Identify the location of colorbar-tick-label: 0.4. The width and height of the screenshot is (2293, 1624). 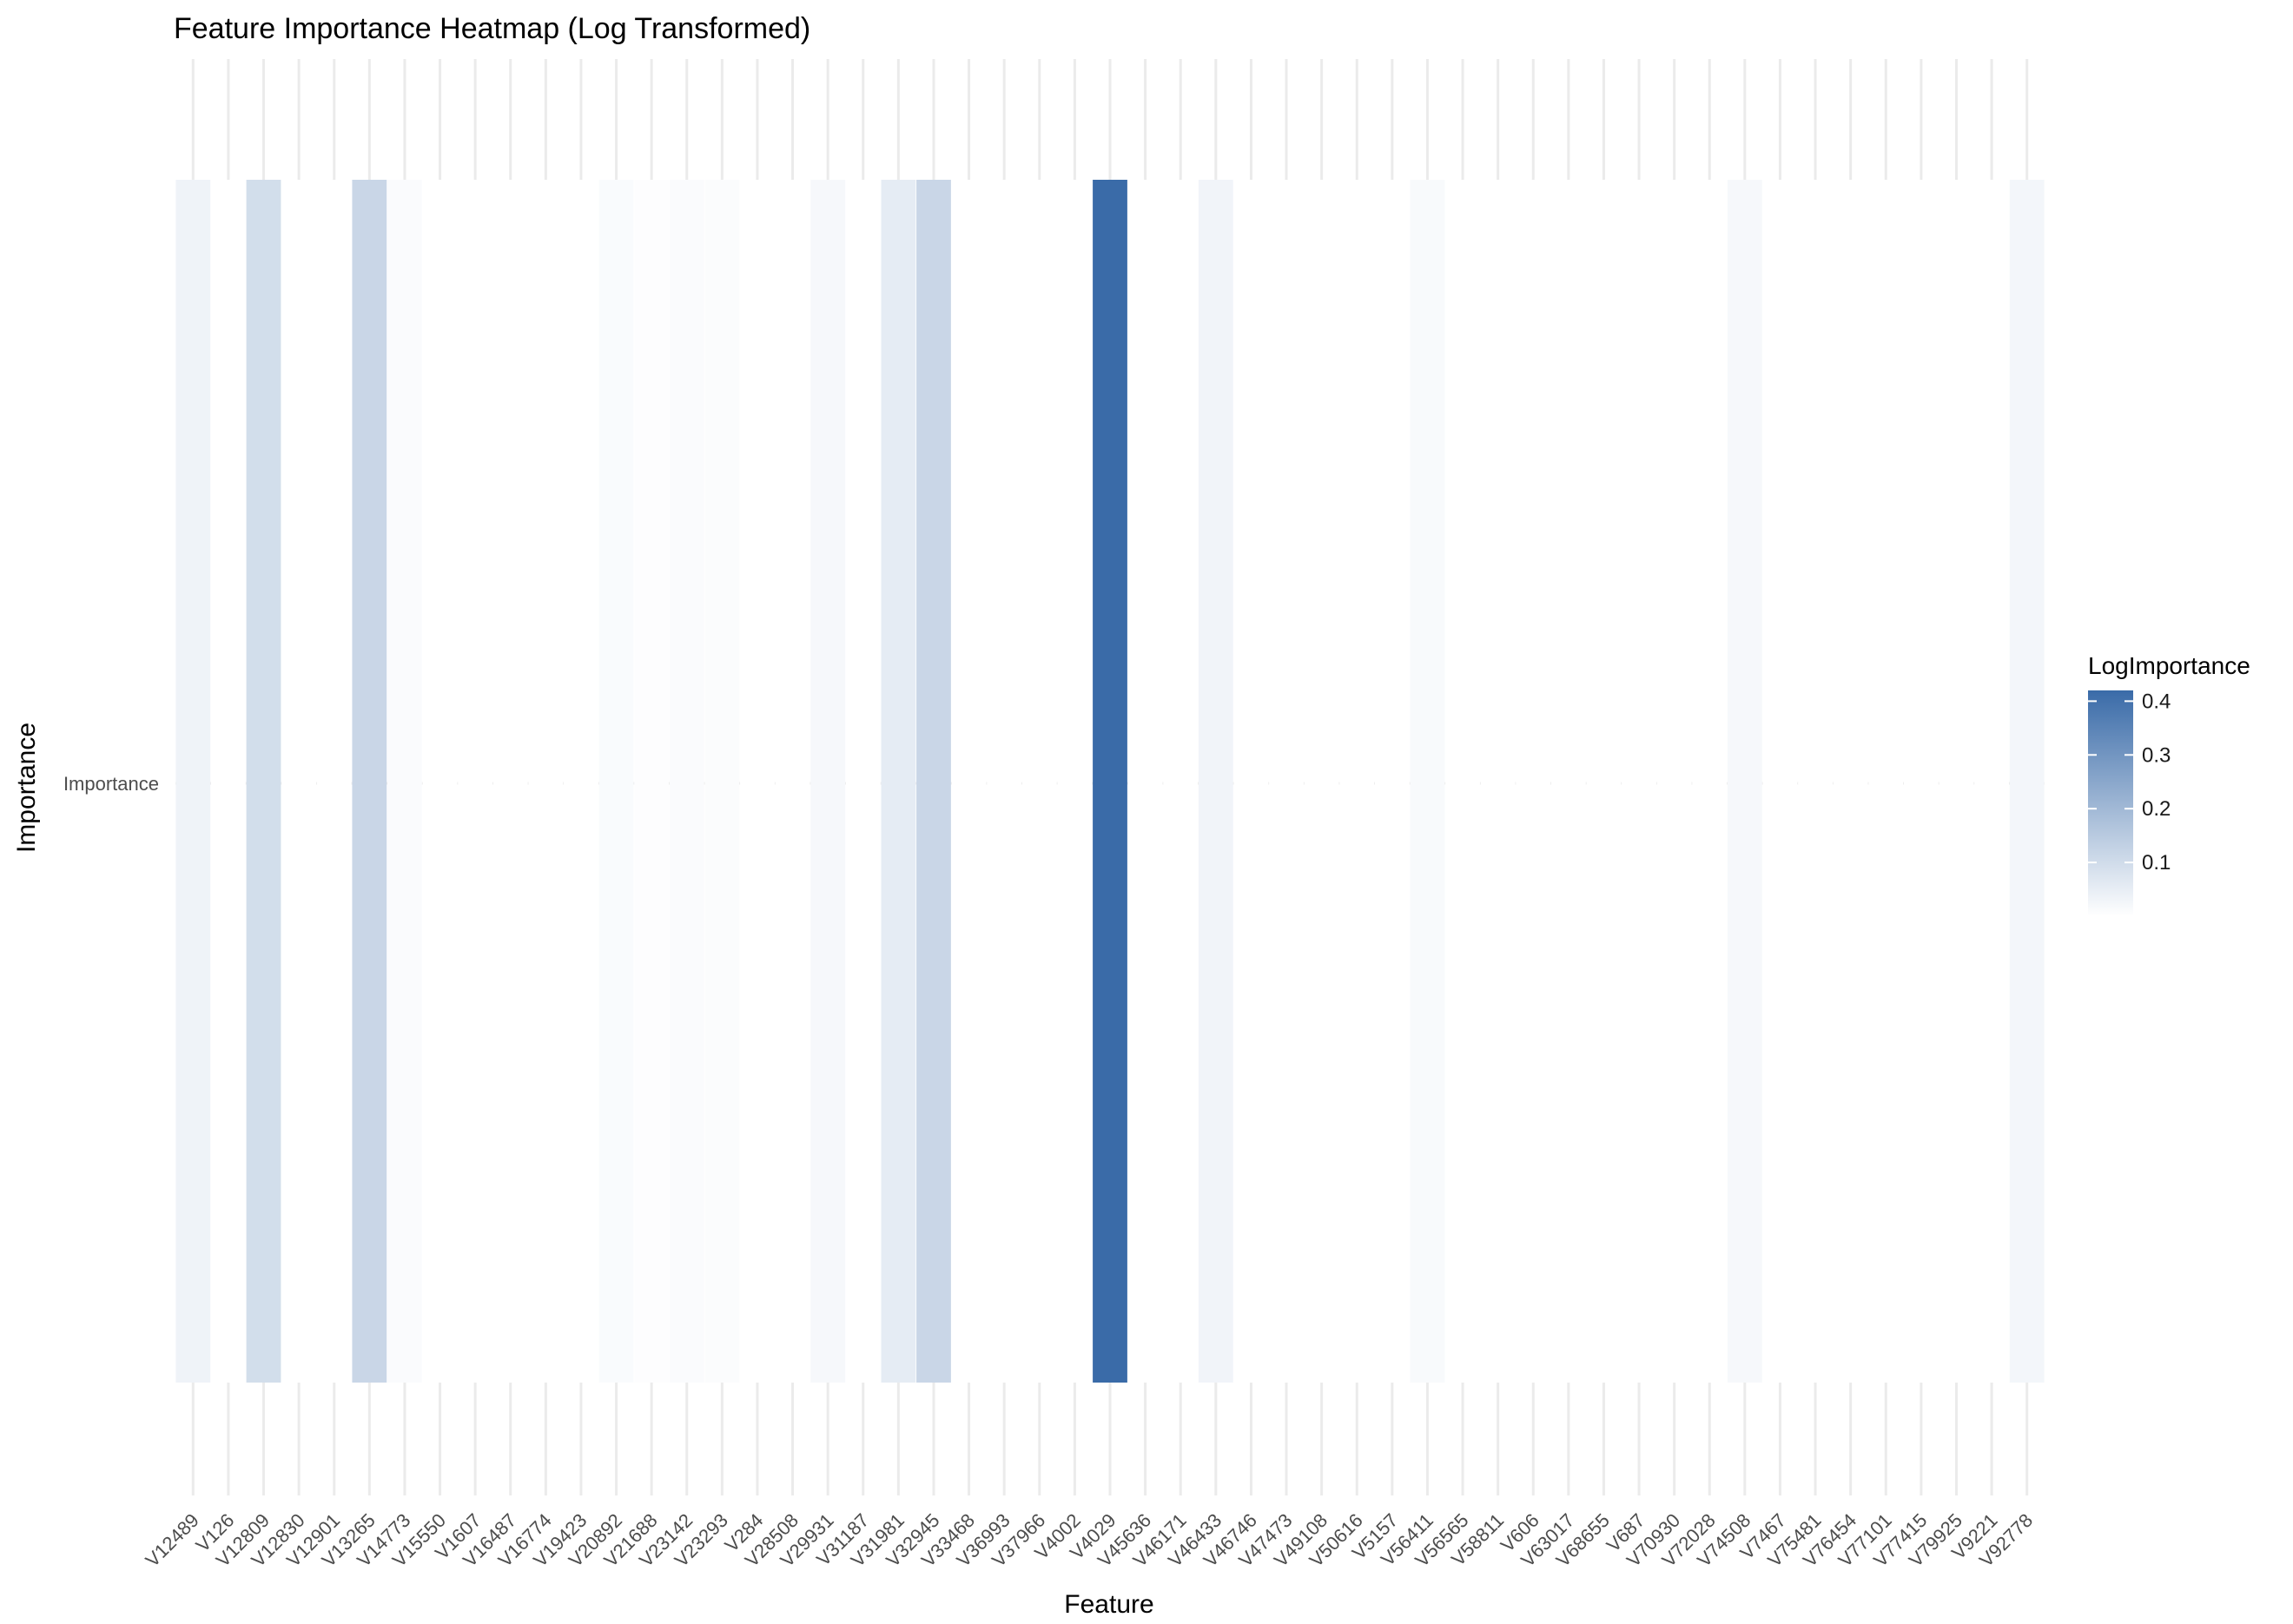
(2156, 701).